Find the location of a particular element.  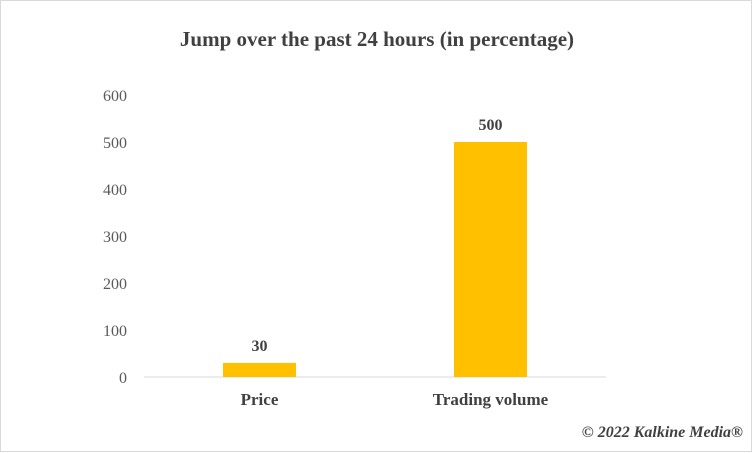

y-tick-label: 0 is located at coordinates (123, 378).